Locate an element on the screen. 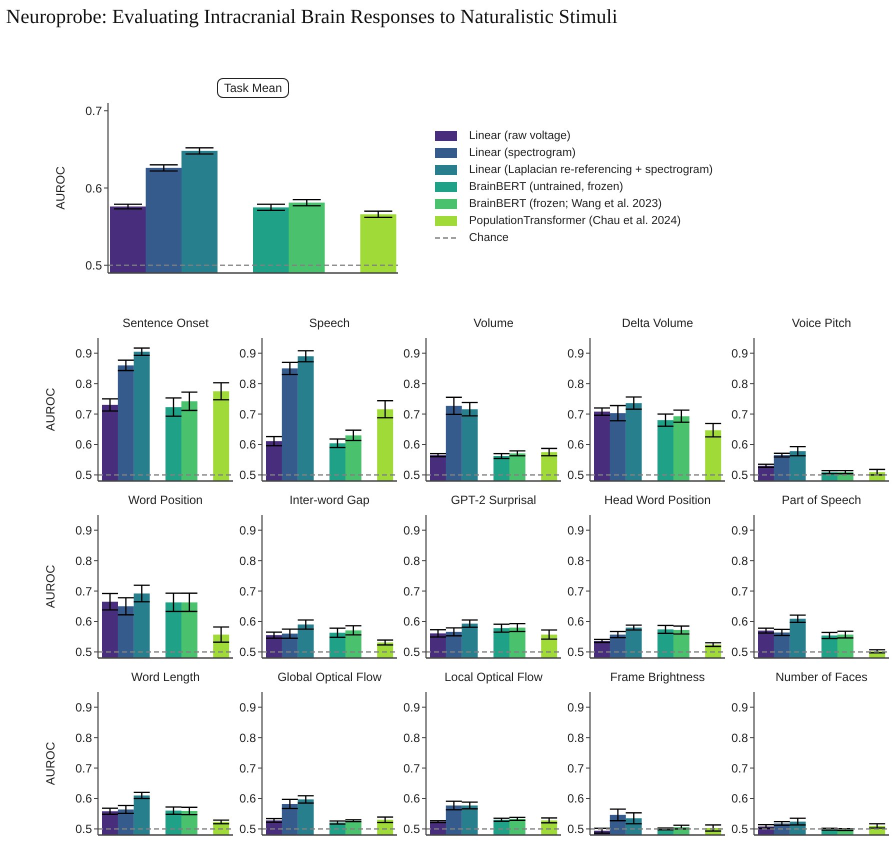 Image resolution: width=895 pixels, height=845 pixels. legend-label: BrainBERT (untrained, frozen) is located at coordinates (546, 186).